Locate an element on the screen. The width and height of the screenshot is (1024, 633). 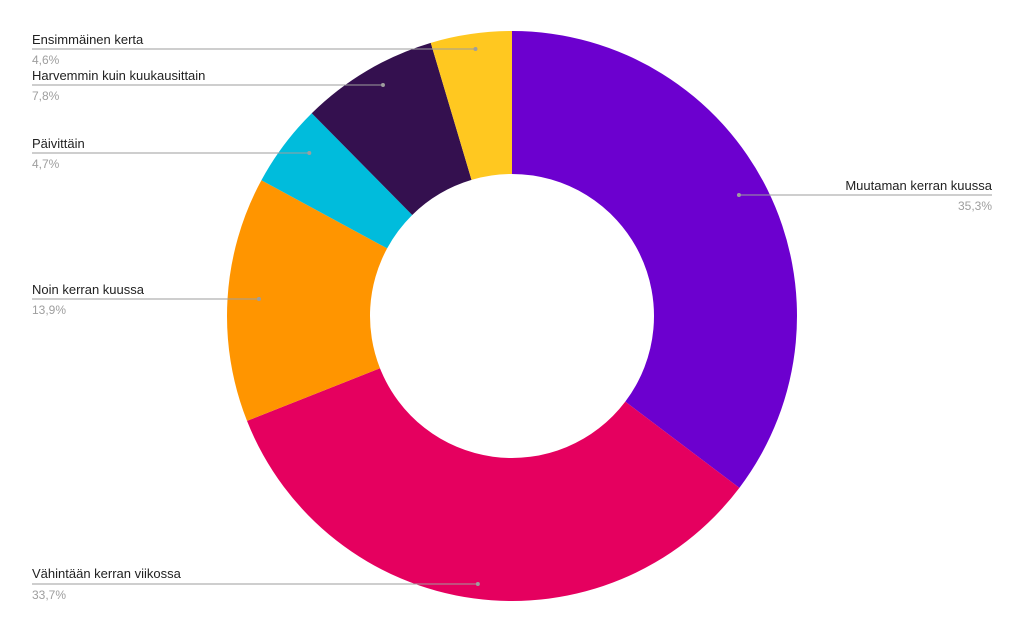
leader-dot-ensimmainen-kerta is located at coordinates (475, 49).